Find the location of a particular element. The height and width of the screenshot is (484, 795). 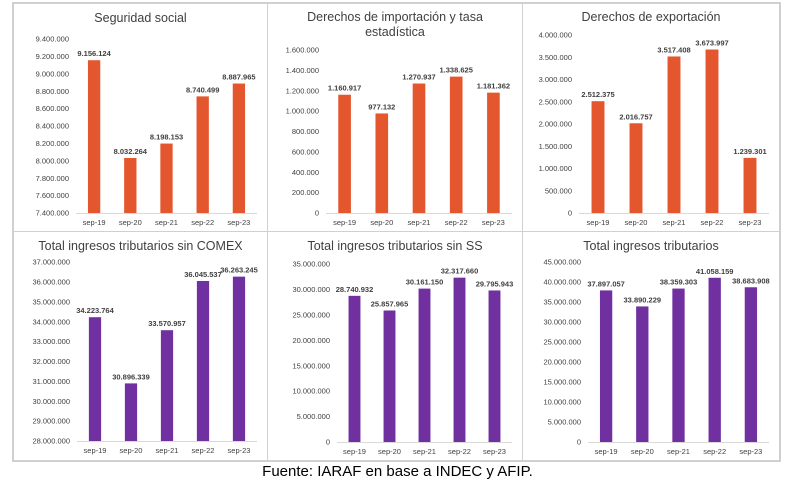

data-label: 28.740.932 is located at coordinates (355, 289).